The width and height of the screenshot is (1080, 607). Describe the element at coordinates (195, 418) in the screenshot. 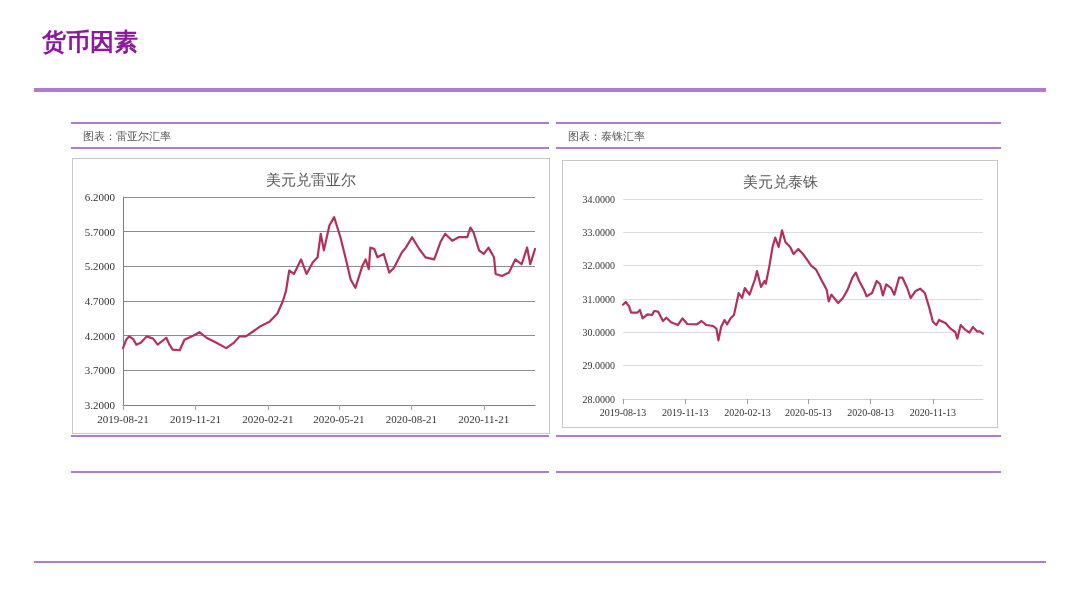

I see `x-tick-label: 2019-11-21` at that location.